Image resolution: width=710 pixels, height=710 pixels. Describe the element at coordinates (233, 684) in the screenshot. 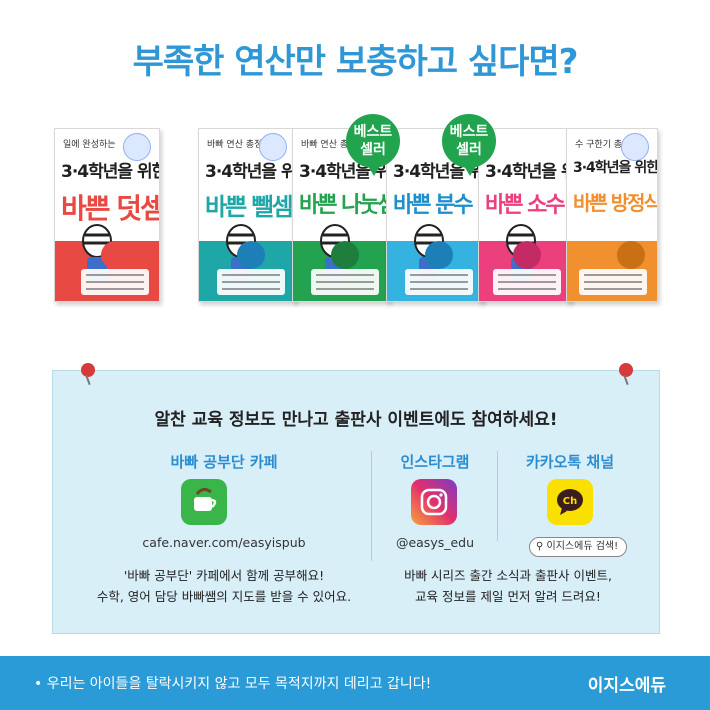

I see `footer-slogan: • 우리는 아이들을 탈락시키지 않고 모두 목적지까지 데리고 갑니다!` at that location.